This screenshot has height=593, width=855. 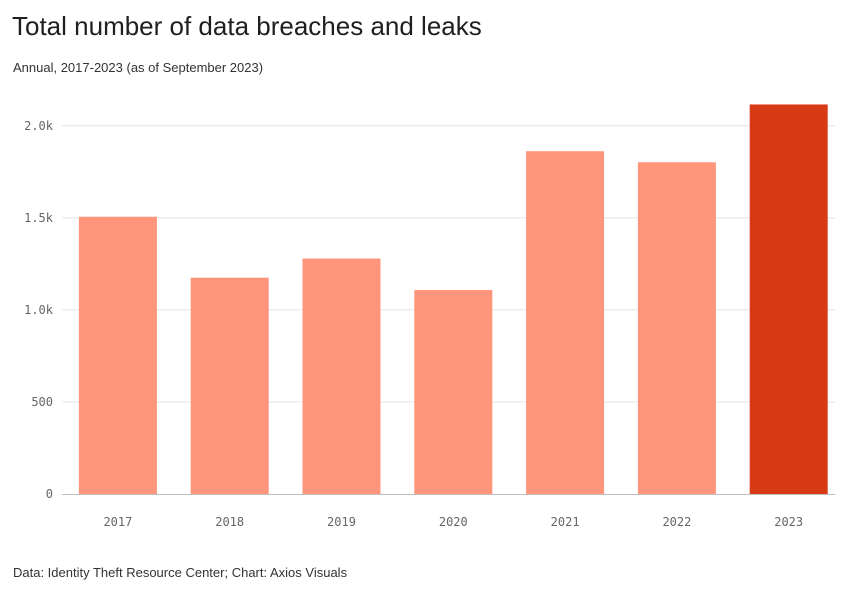 What do you see at coordinates (341, 522) in the screenshot?
I see `x-tick-label: 2019` at bounding box center [341, 522].